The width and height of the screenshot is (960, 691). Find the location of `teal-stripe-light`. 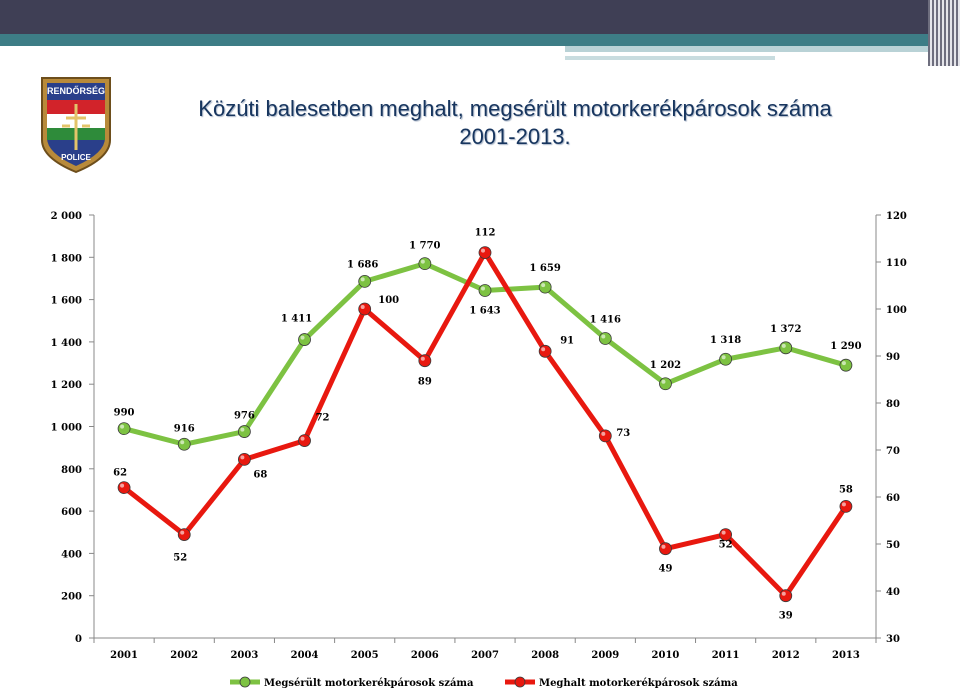

teal-stripe-light is located at coordinates (747, 49).